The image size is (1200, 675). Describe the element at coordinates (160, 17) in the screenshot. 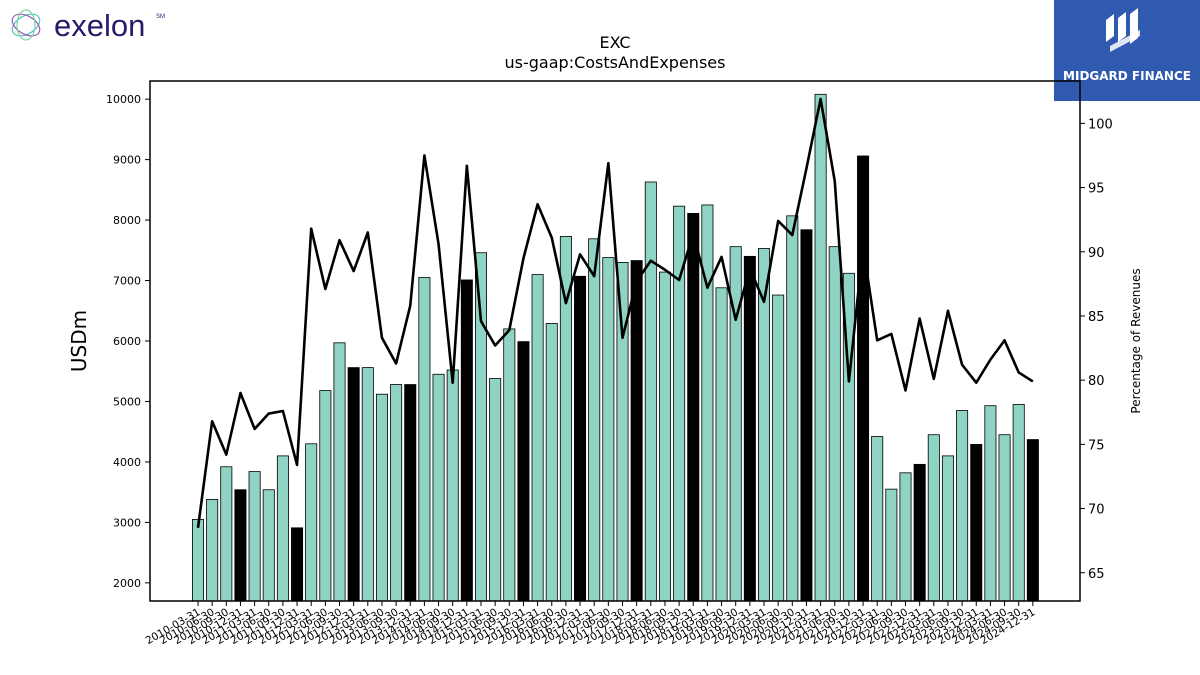

I see `exelon-logo-sm: SM` at that location.